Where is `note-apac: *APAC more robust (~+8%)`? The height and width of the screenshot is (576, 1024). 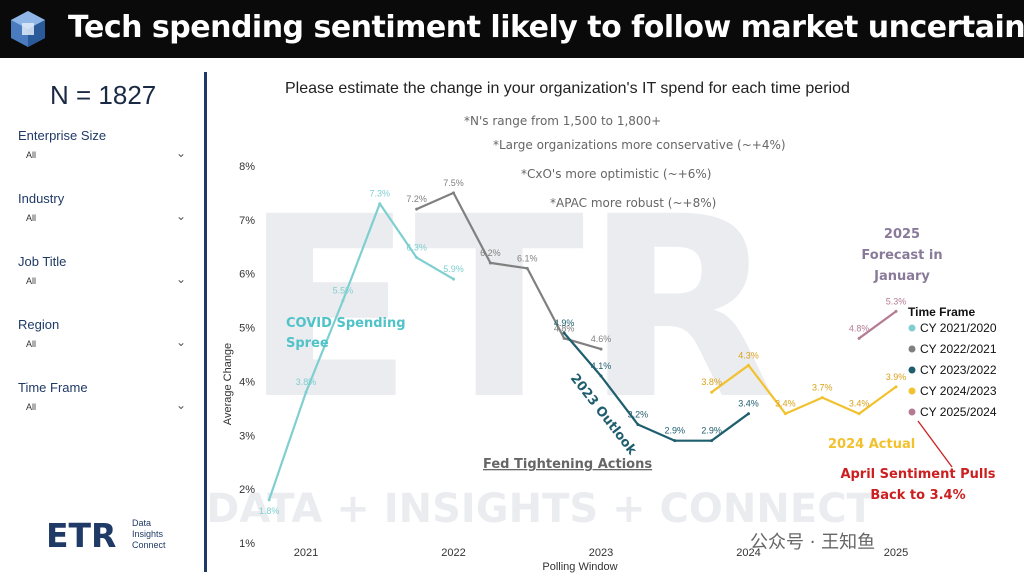 note-apac: *APAC more robust (~+8%) is located at coordinates (633, 203).